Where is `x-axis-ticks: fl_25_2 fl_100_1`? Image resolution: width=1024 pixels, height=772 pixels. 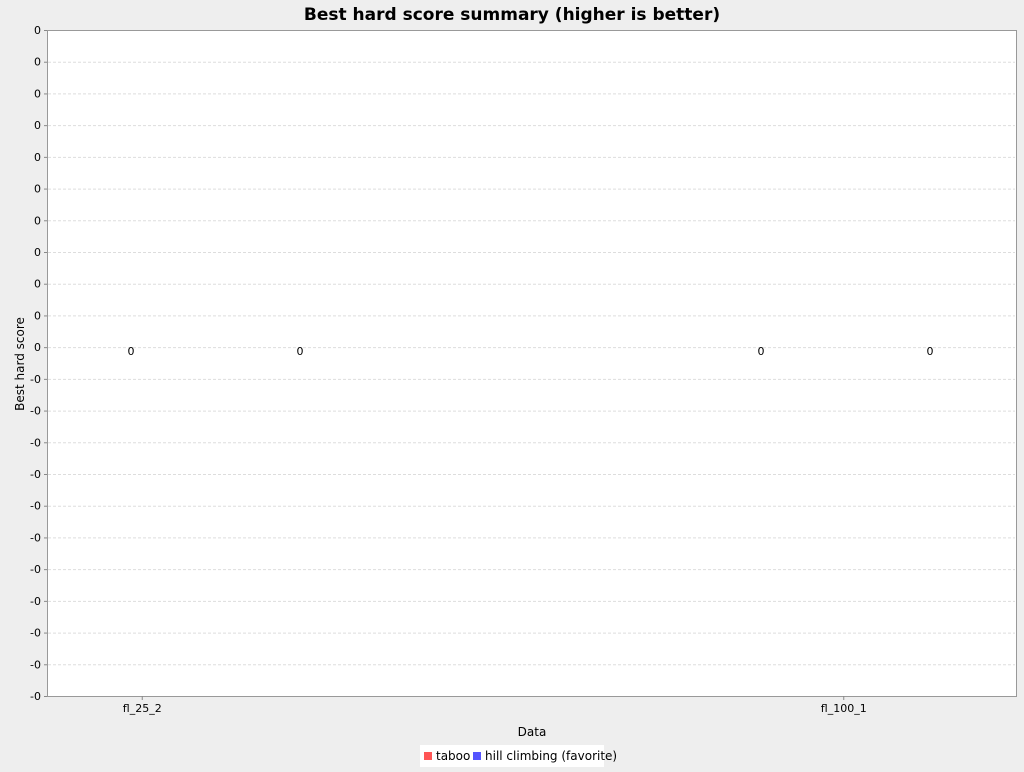
x-axis-ticks: fl_25_2 fl_100_1 is located at coordinates (495, 705).